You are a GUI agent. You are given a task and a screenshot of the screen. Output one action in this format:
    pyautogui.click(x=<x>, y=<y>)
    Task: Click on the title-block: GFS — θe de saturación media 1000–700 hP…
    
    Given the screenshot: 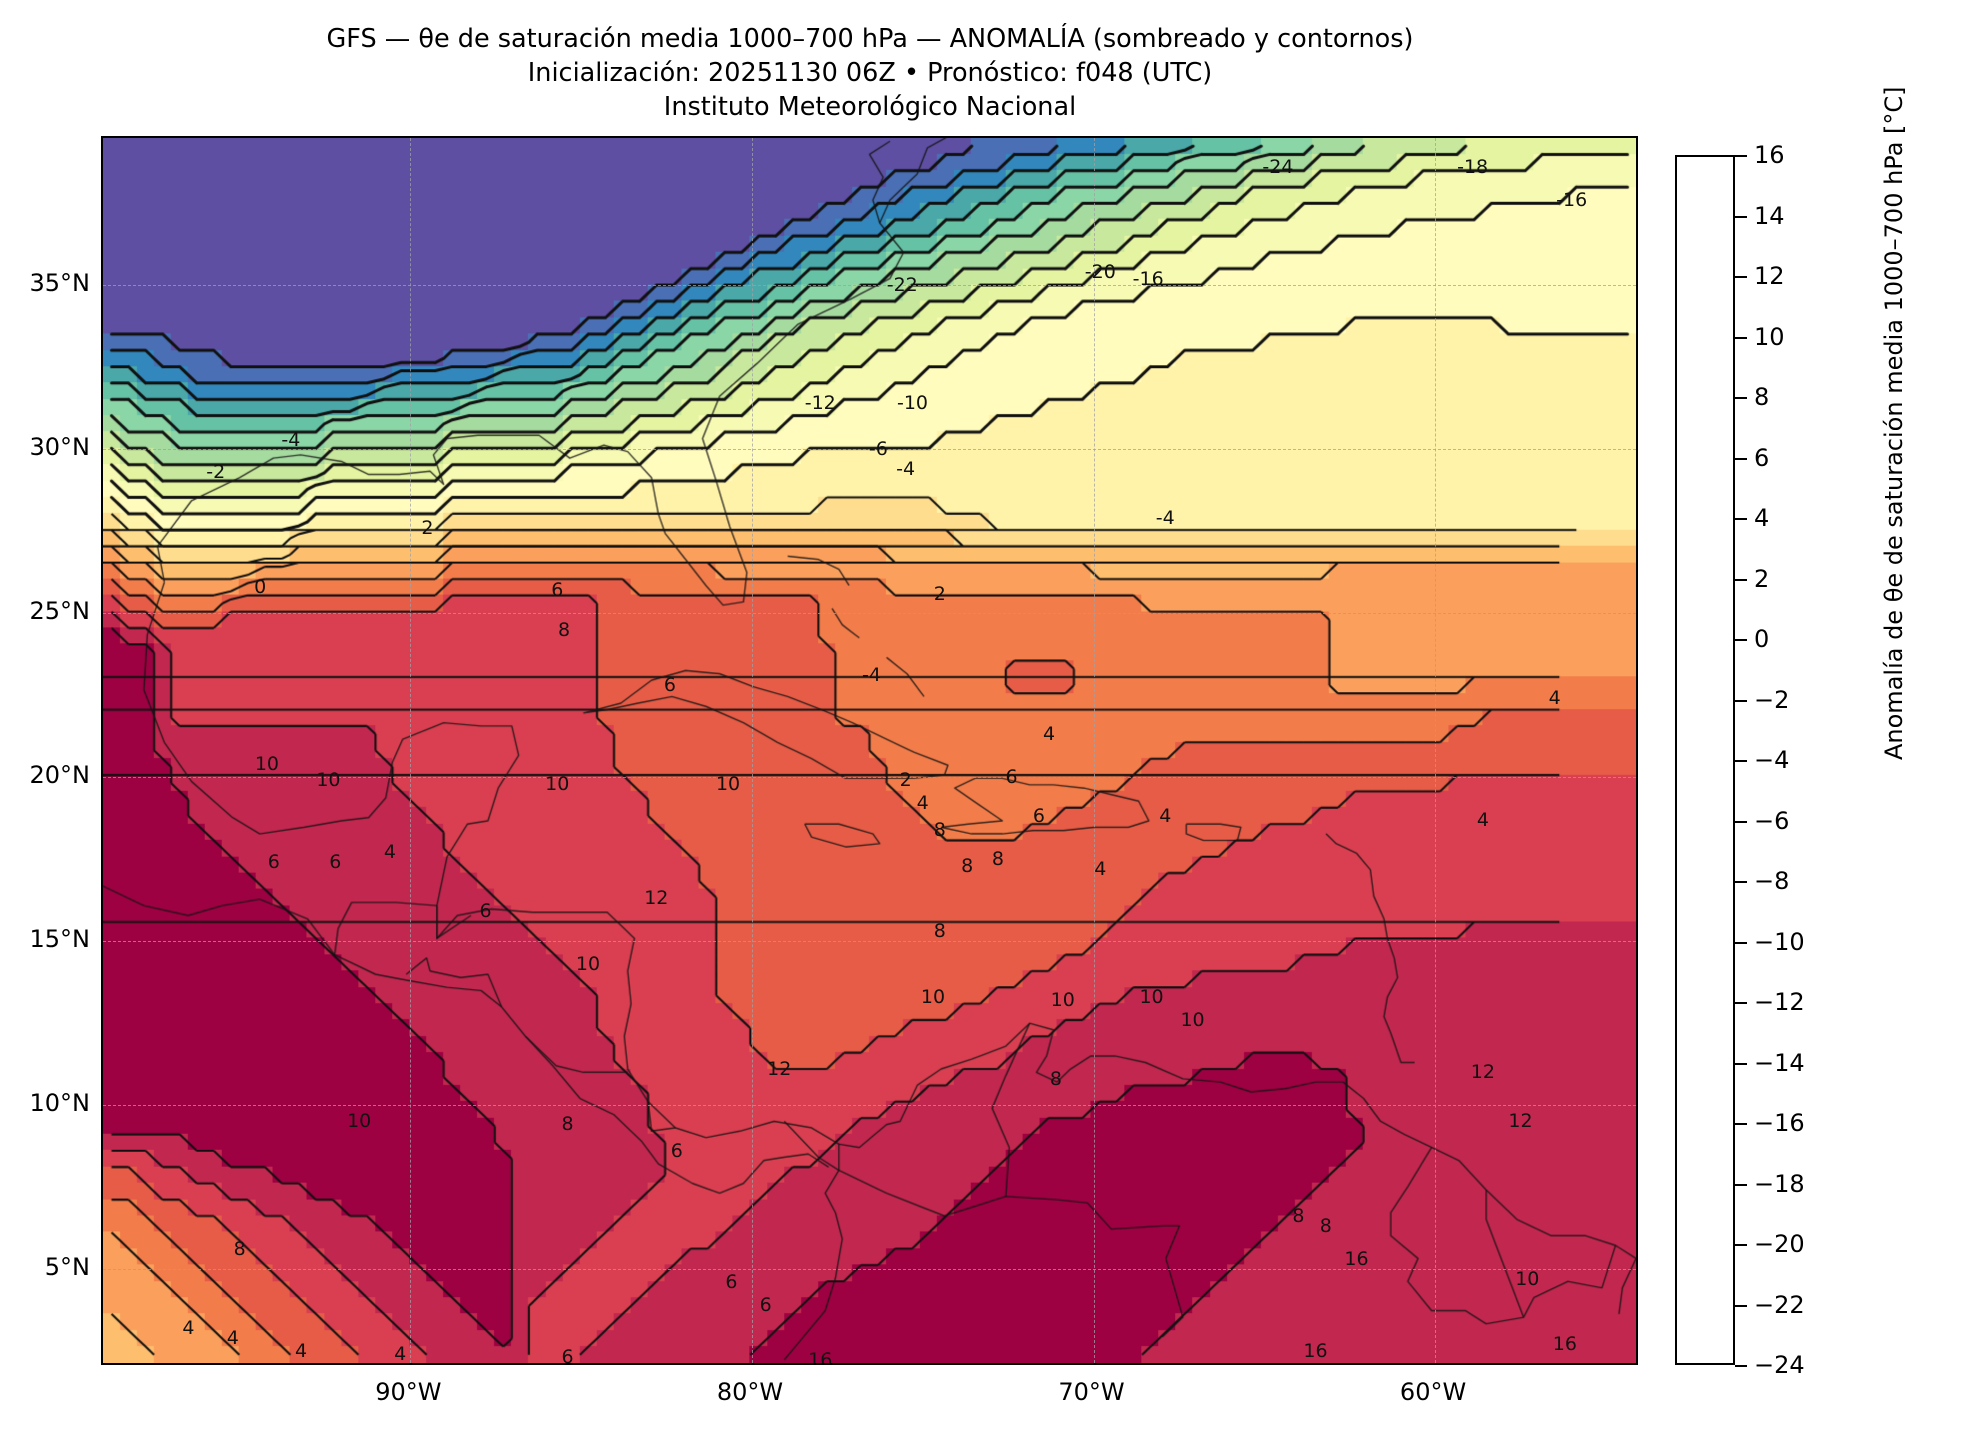 What is the action you would take?
    pyautogui.click(x=870, y=73)
    